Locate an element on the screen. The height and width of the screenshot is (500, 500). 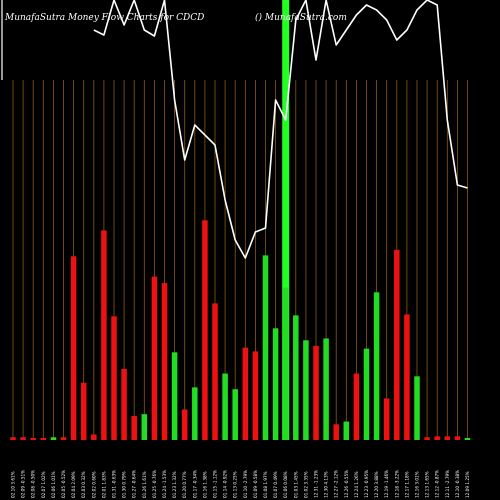
x-tick-label: 02.02 0.60% is located at coordinates (93, 484).